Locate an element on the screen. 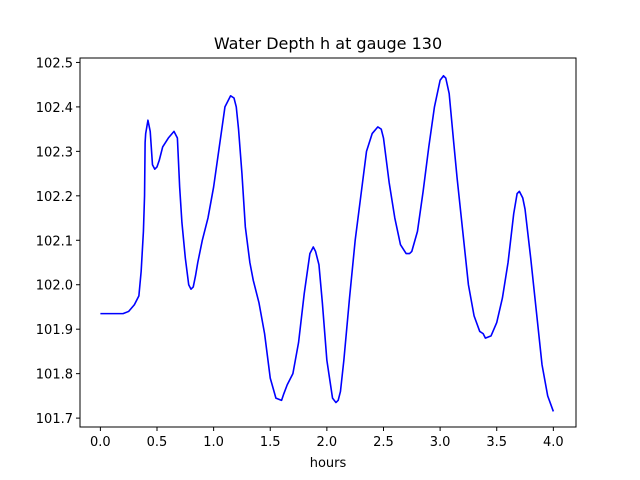 Image resolution: width=640 pixels, height=480 pixels. x-tick-label: 2.5 is located at coordinates (383, 442).